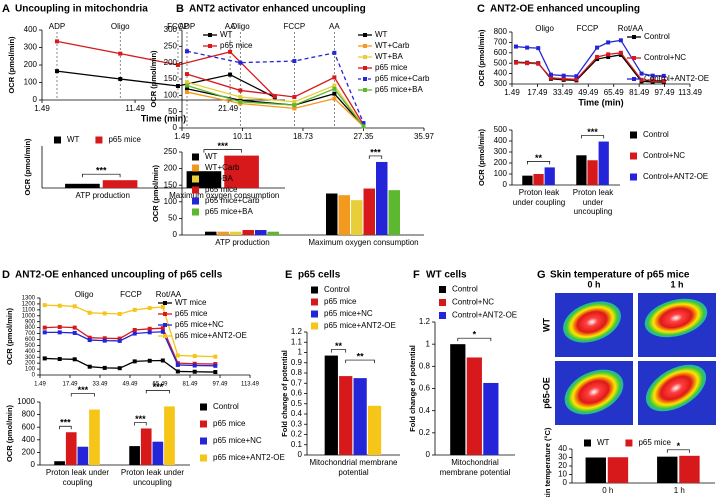 The image size is (723, 497). Describe the element at coordinates (501, 151) in the screenshot. I see `y-tick-label: 300` at that location.